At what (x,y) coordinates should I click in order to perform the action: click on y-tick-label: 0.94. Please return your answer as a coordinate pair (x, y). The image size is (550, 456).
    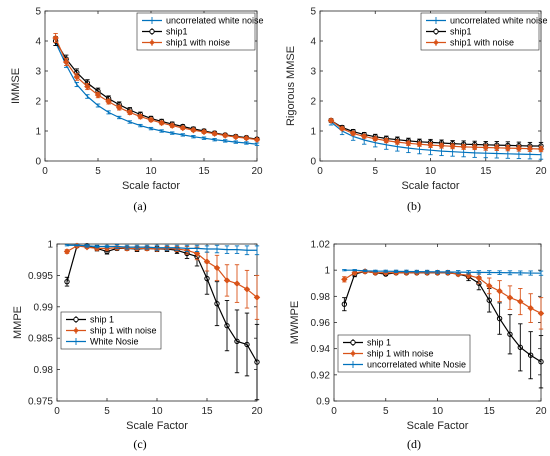
    Looking at the image, I should click on (321, 349).